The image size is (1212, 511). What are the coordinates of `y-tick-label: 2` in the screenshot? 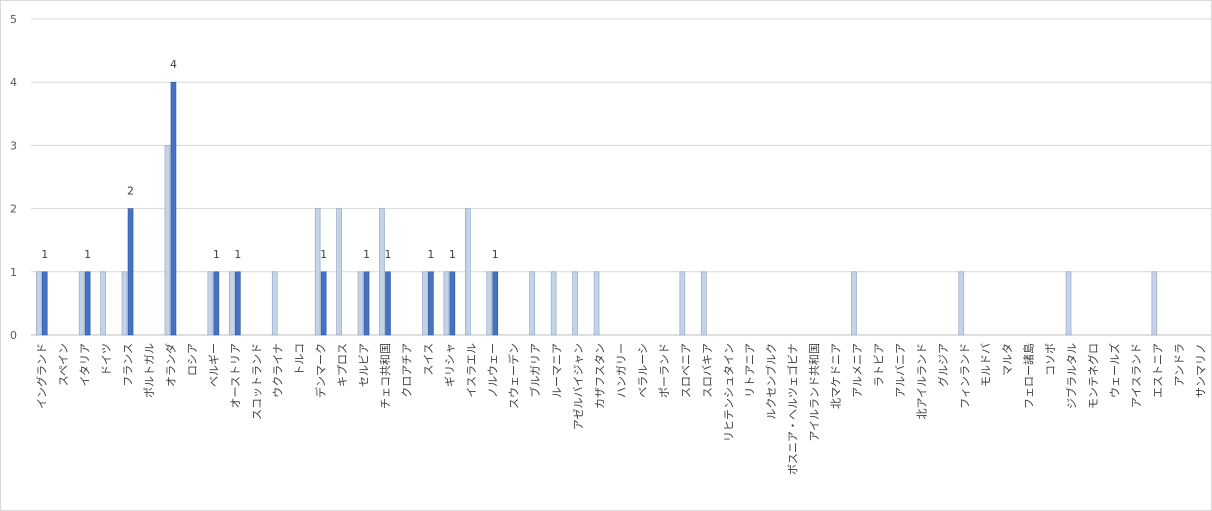 It's located at (13, 209).